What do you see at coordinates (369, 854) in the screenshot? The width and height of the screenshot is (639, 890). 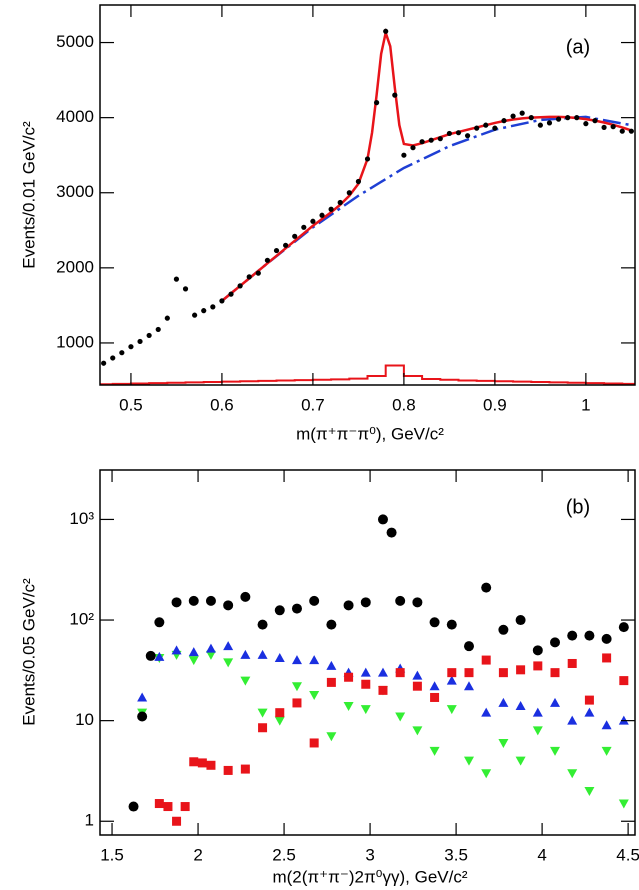 I see `x-tick-label: 3` at bounding box center [369, 854].